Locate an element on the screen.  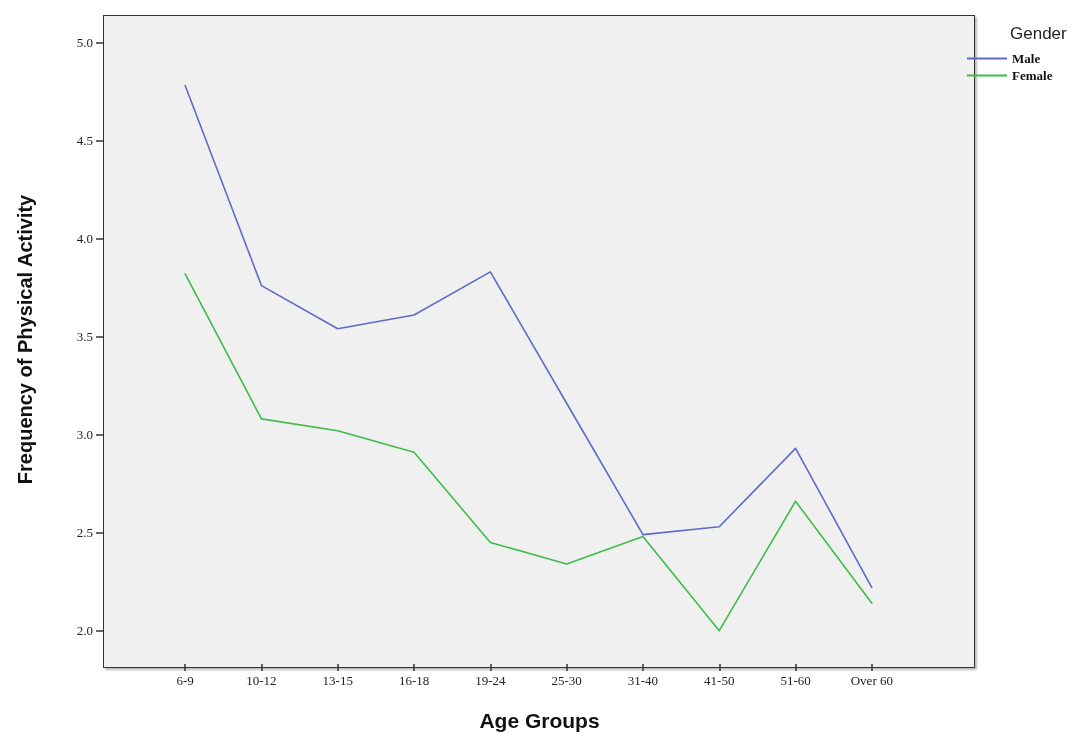
y-tick-label: 3.0 is located at coordinates (84, 435).